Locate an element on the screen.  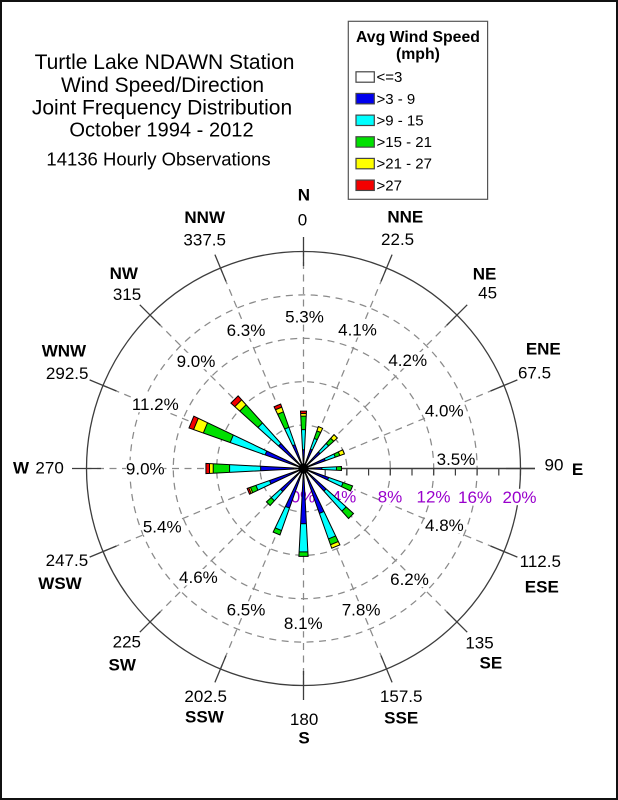
svg-text: W is located at coordinates (21, 468).